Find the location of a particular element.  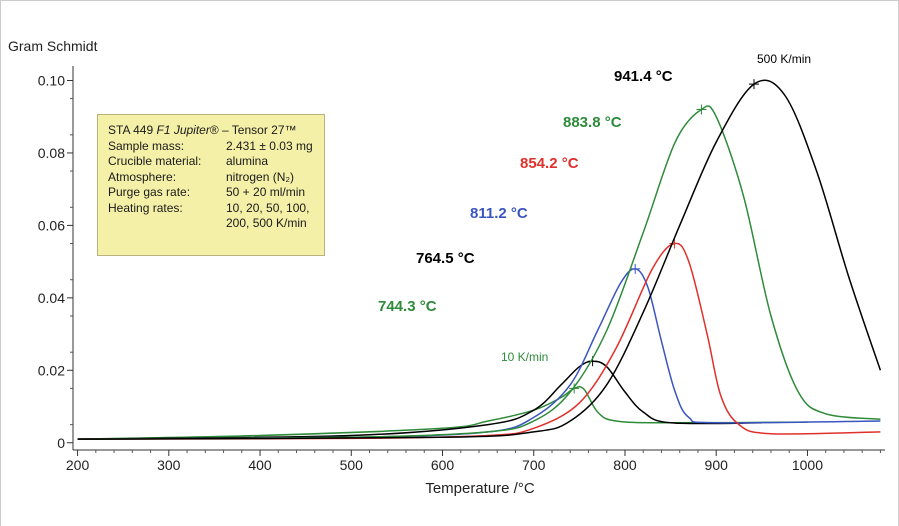

x-tick-label: 700 is located at coordinates (534, 465).